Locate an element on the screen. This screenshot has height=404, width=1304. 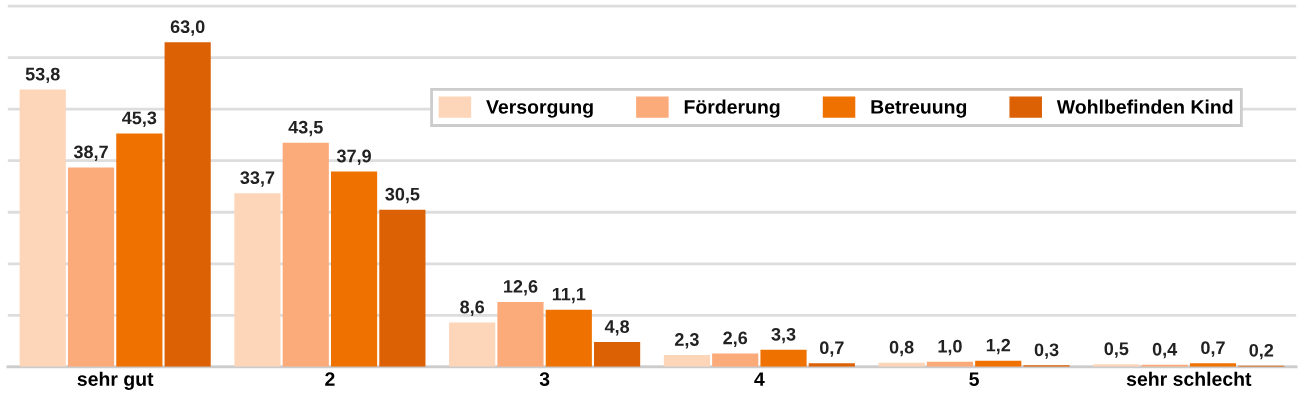
x-tick-label: sehr schlecht is located at coordinates (1189, 378).